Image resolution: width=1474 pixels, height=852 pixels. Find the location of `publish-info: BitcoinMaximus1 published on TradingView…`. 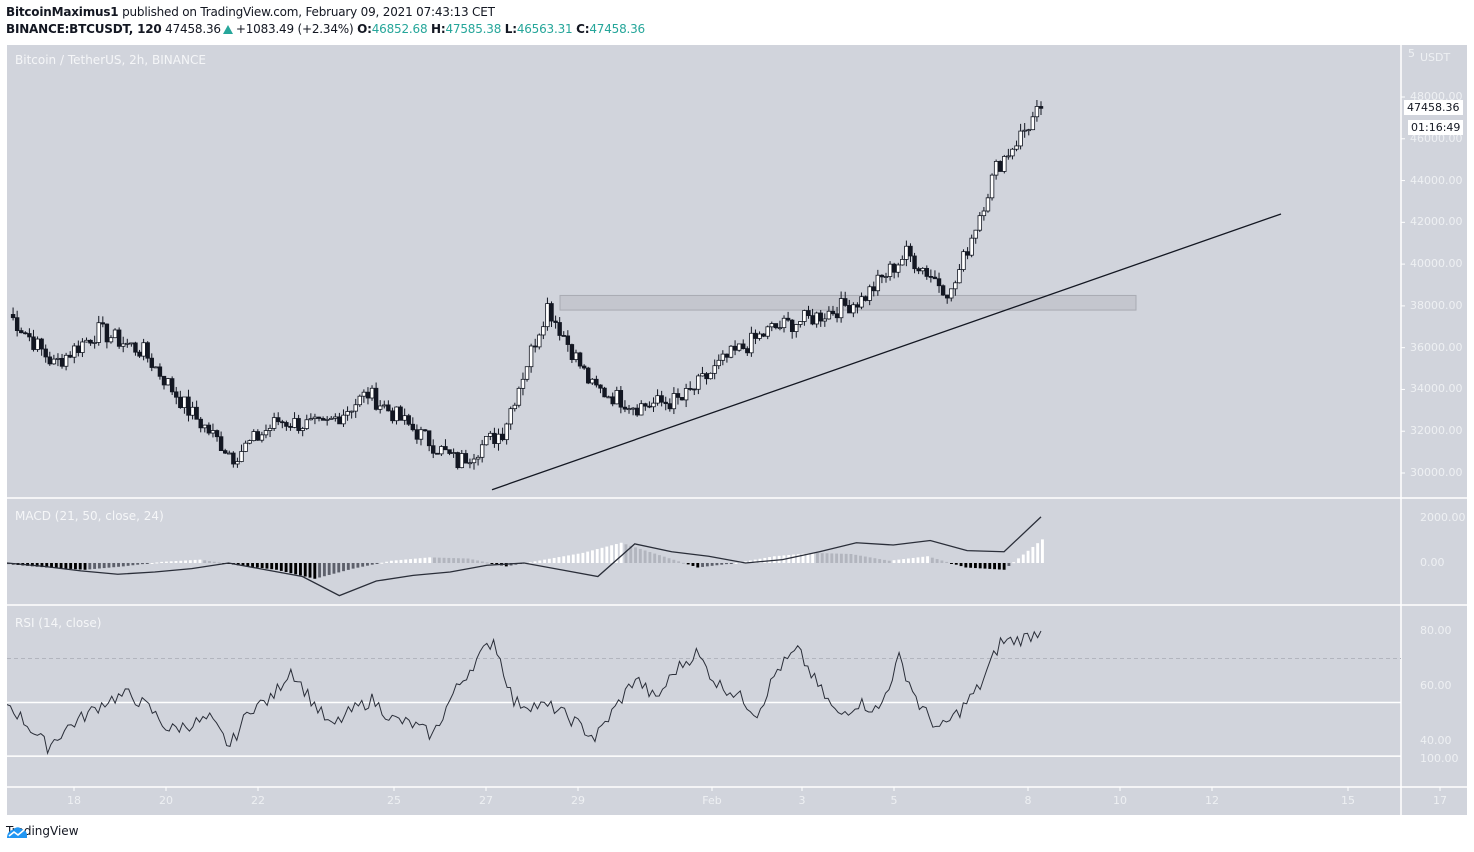

publish-info: BitcoinMaximus1 published on TradingView… is located at coordinates (250, 12).